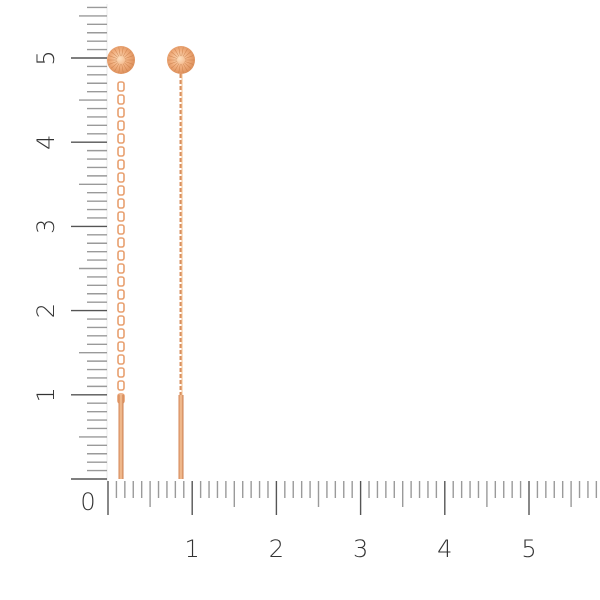  What do you see at coordinates (46, 310) in the screenshot?
I see `ruler-label-vertical: 2` at bounding box center [46, 310].